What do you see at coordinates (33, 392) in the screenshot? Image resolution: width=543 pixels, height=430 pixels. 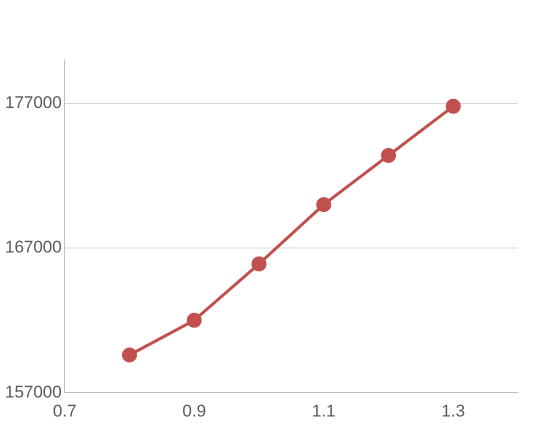 I see `y-tick-label: 157000` at bounding box center [33, 392].